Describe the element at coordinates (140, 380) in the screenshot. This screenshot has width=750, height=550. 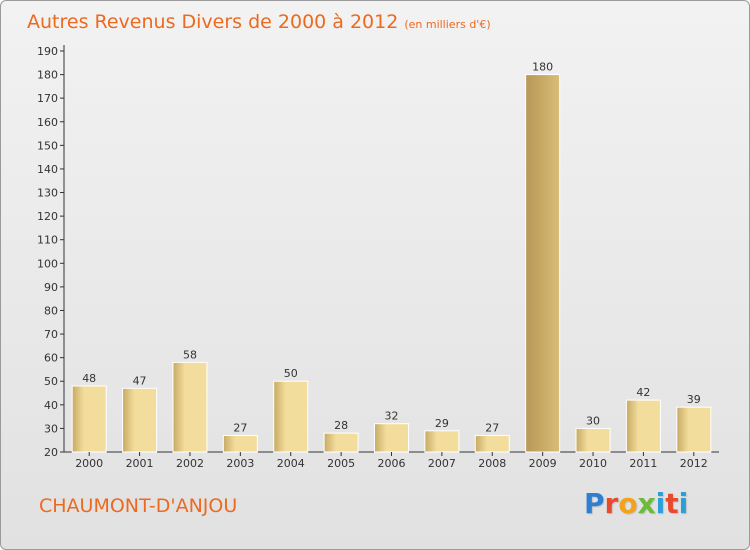
I see `data-label: 47` at that location.